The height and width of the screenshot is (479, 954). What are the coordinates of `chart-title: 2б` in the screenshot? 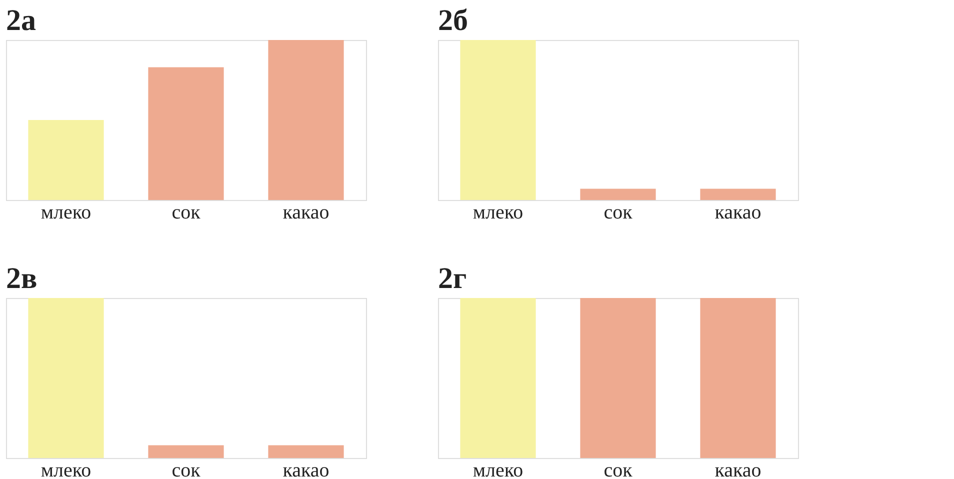 It's located at (453, 20).